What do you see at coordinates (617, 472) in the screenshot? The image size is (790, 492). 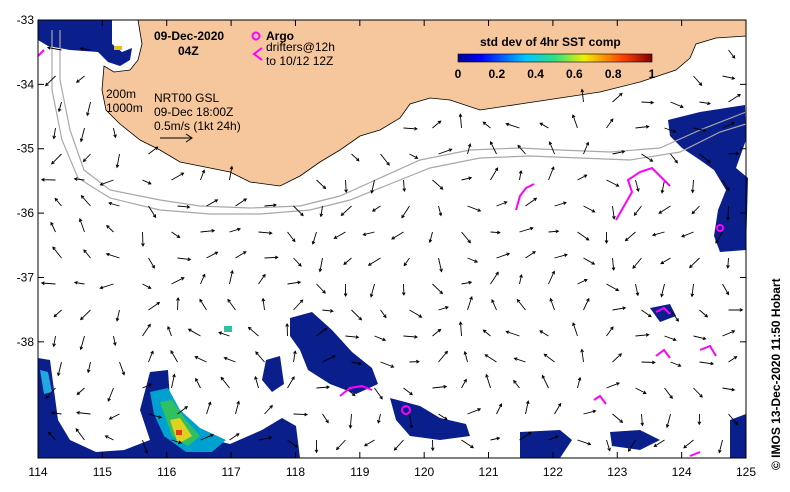 I see `x-tick-label: 123` at bounding box center [617, 472].